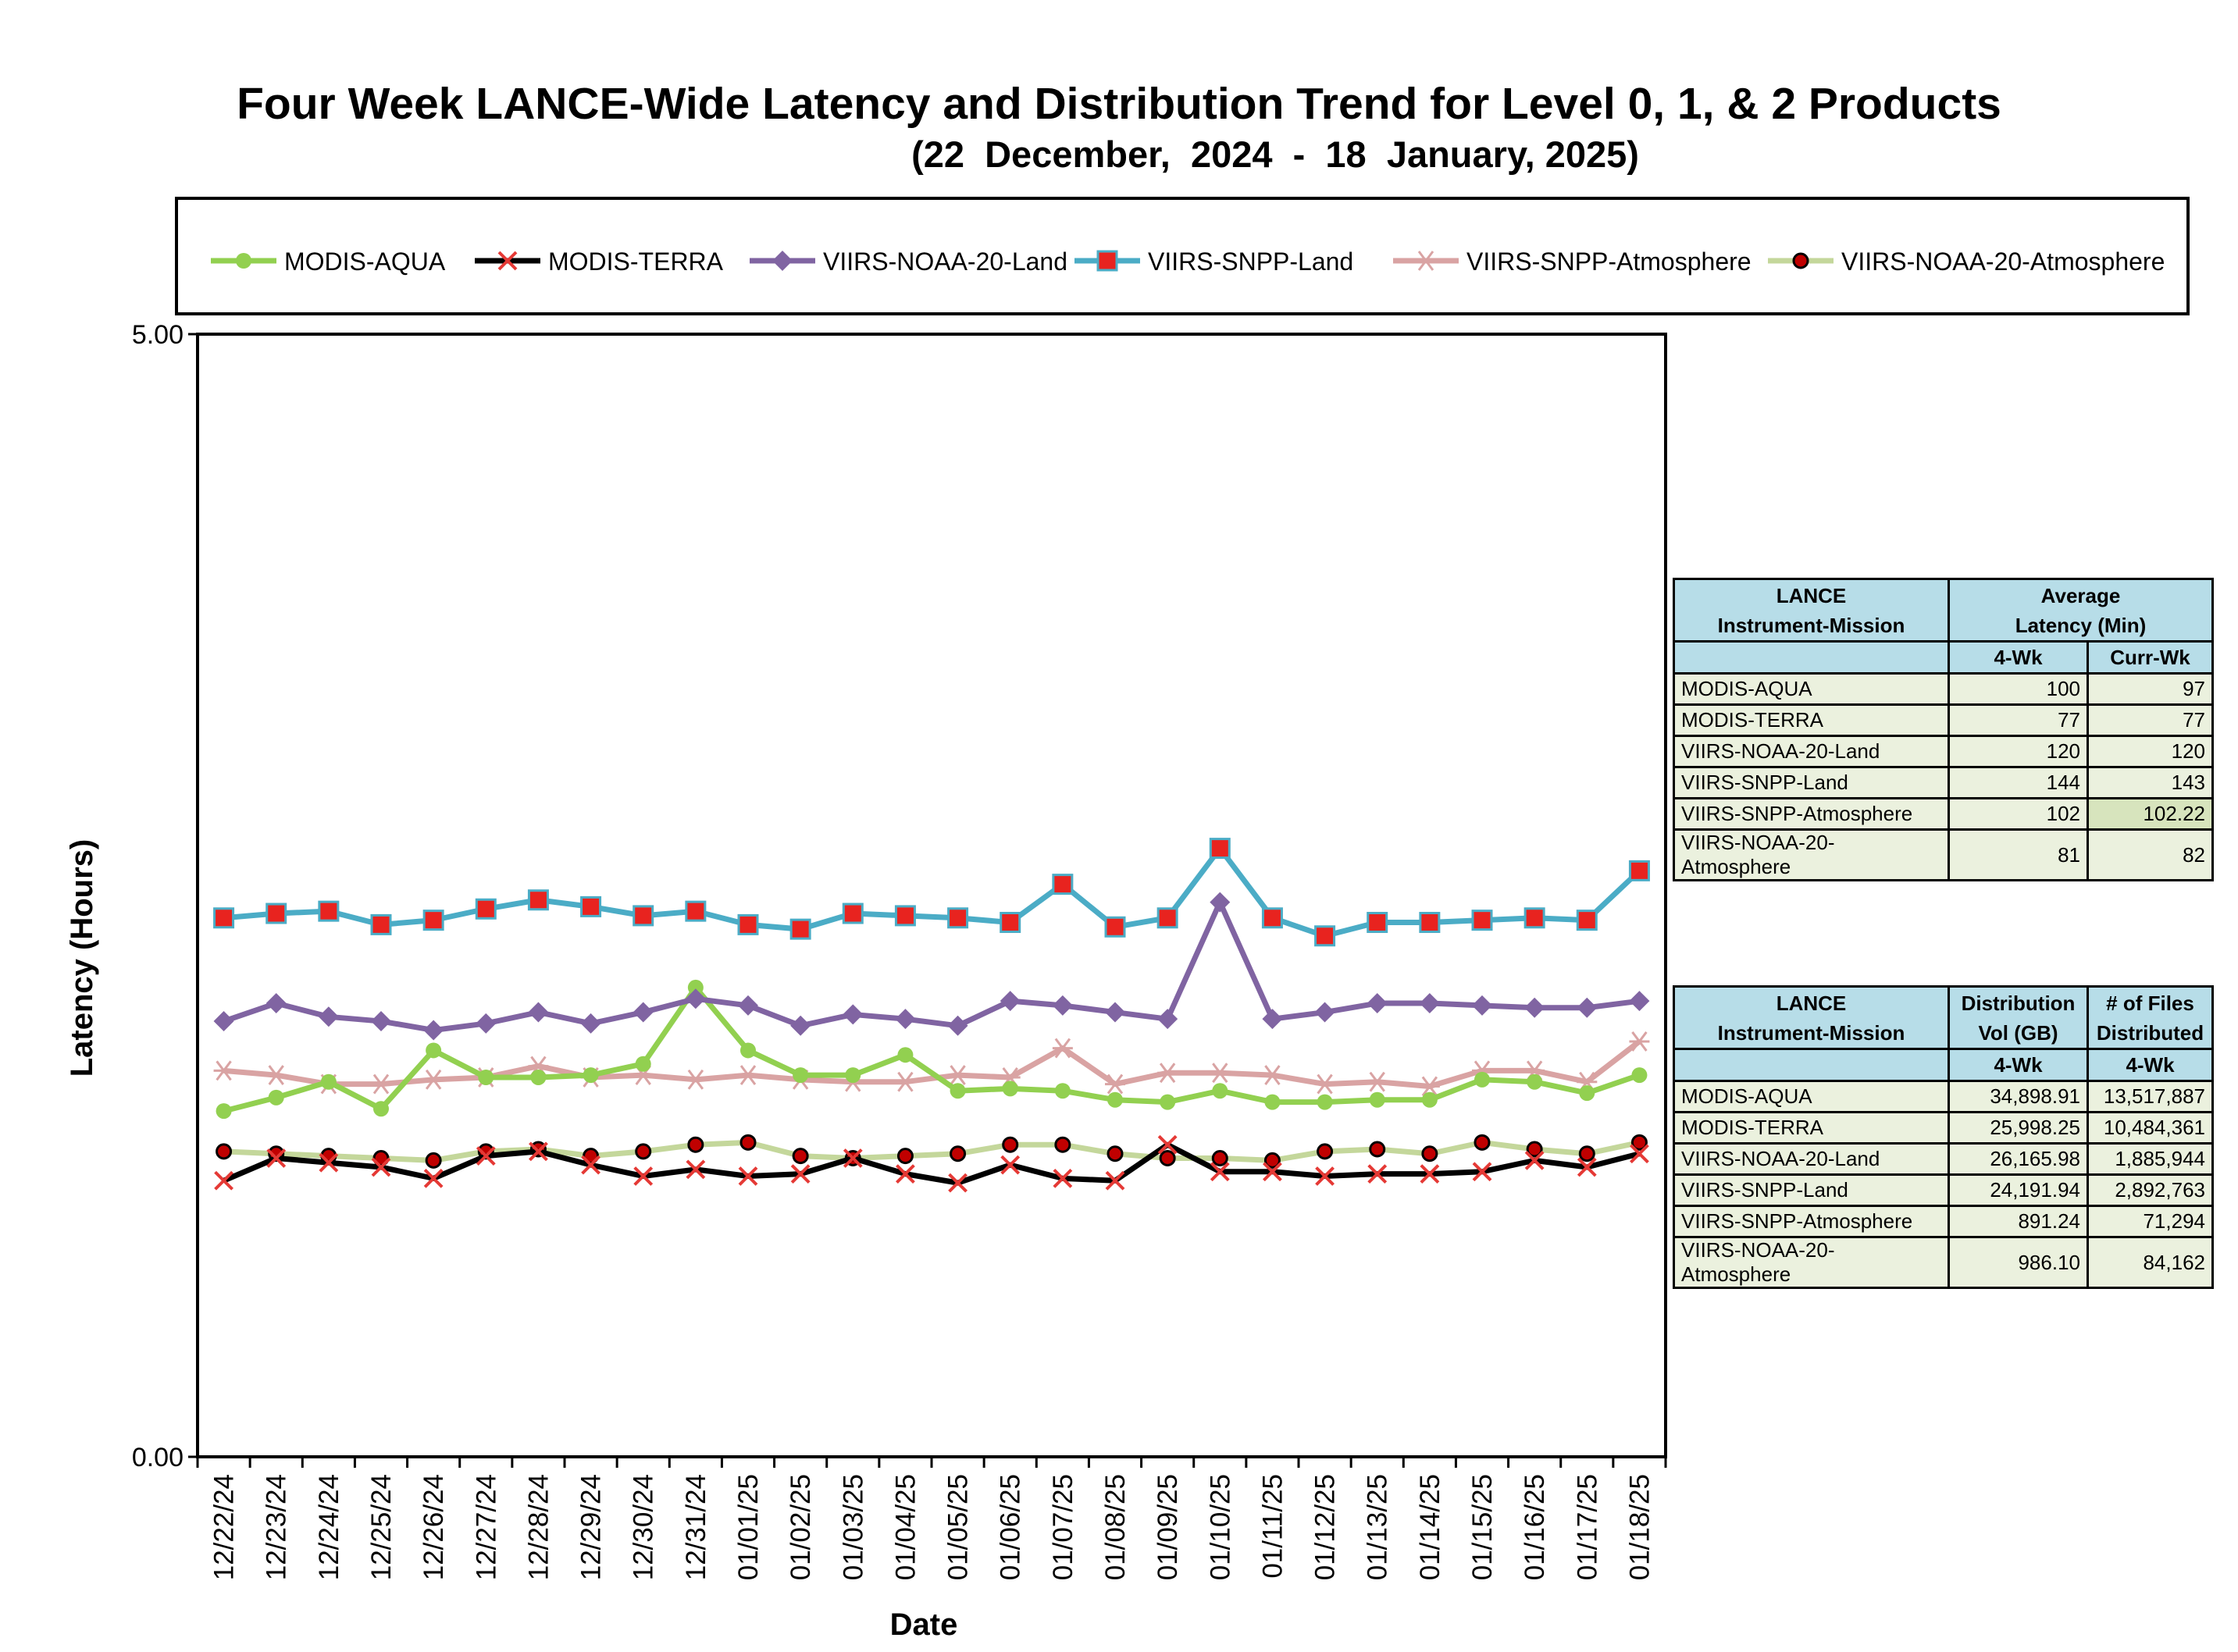 Image resolution: width=2238 pixels, height=1652 pixels. What do you see at coordinates (1811, 782) in the screenshot?
I see `latency-row-name: VIIRS-SNPP-Land` at bounding box center [1811, 782].